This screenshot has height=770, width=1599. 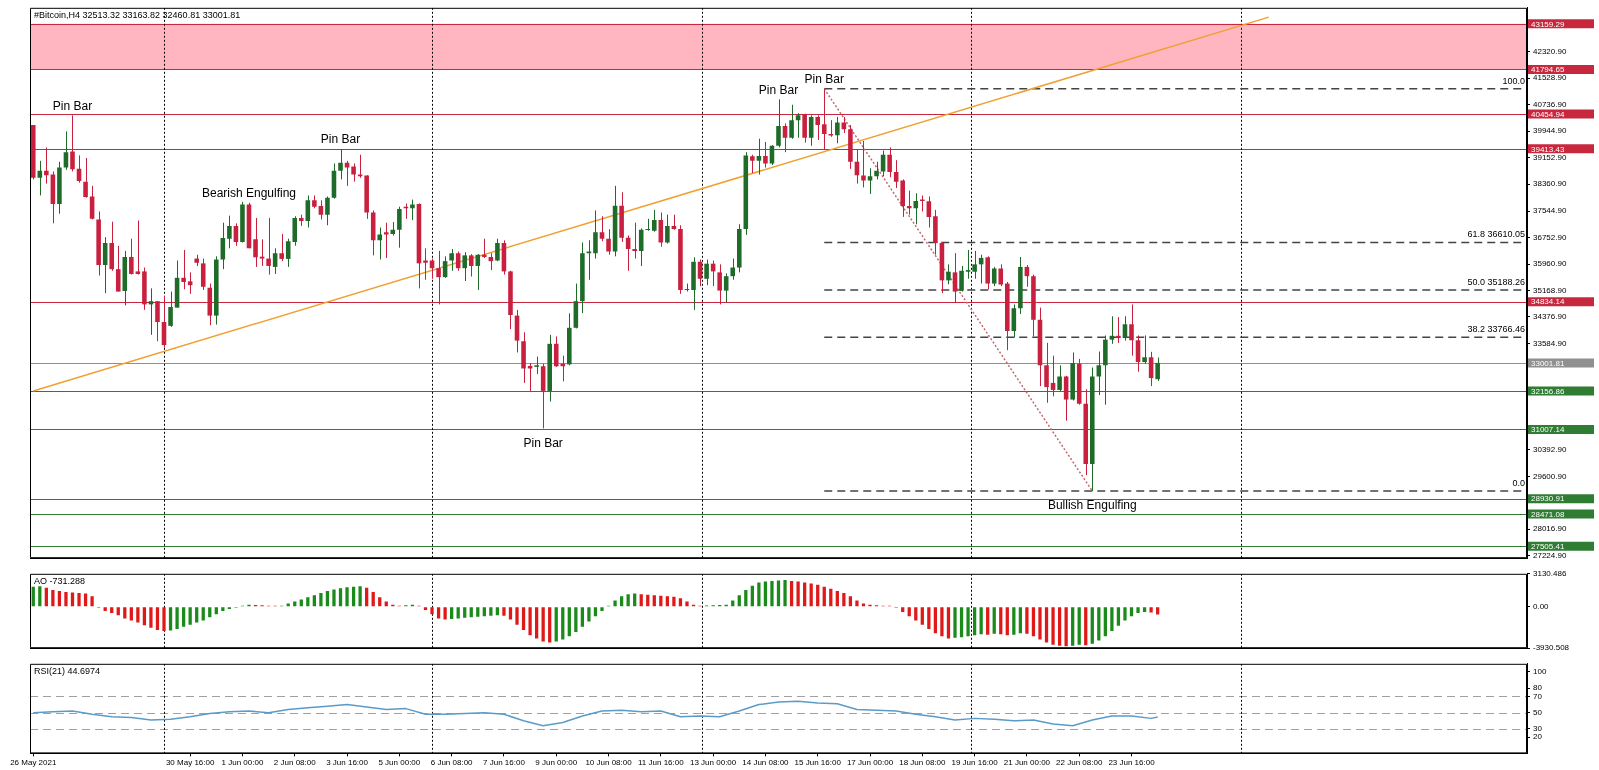 I want to click on x-tick-label: 22 Jun 08:00, so click(x=1079, y=763).